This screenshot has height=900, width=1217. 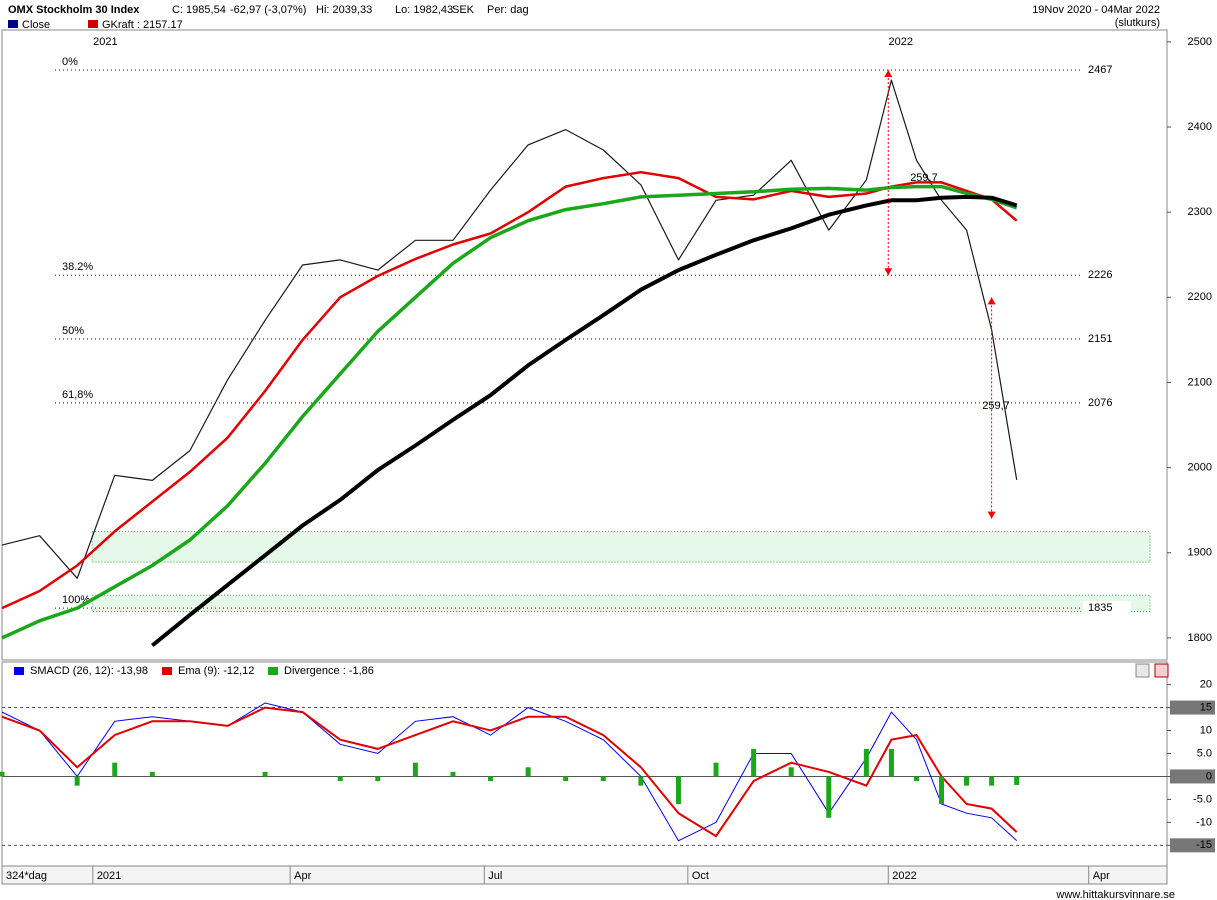 I want to click on y-tick-label: 2300, so click(x=1200, y=212).